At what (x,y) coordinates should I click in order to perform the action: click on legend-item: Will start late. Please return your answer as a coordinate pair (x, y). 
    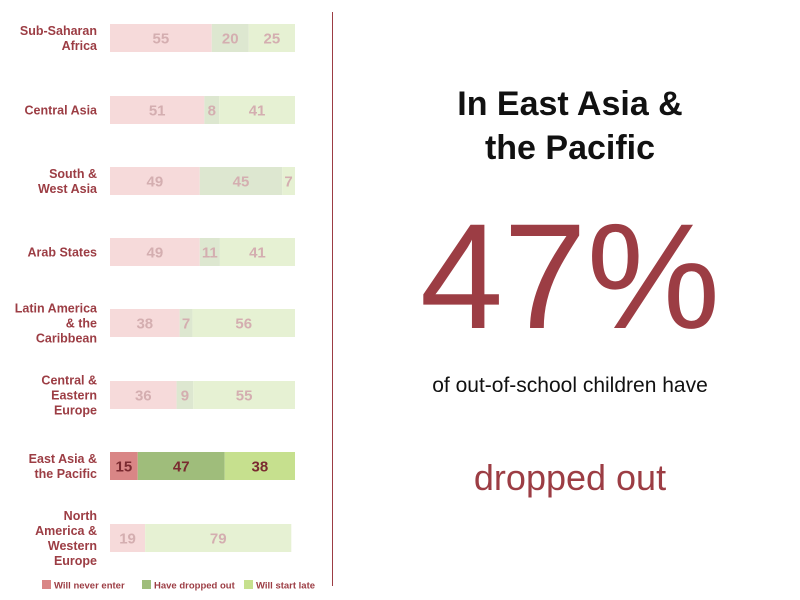
    Looking at the image, I should click on (279, 586).